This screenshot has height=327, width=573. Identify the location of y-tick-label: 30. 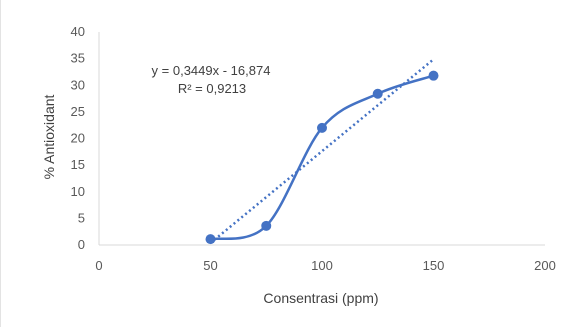
(78, 84).